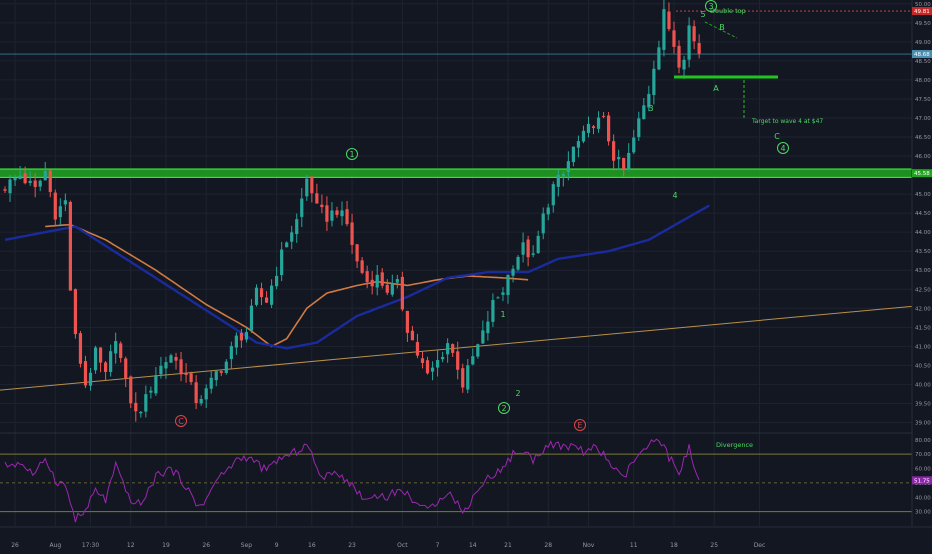 This screenshot has width=932, height=554. Describe the element at coordinates (548, 545) in the screenshot. I see `time-tick-label: 28` at that location.